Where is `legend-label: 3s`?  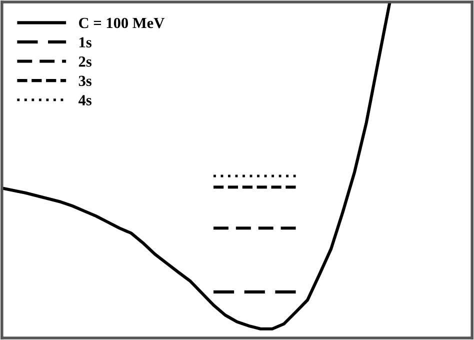 legend-label: 3s is located at coordinates (85, 81).